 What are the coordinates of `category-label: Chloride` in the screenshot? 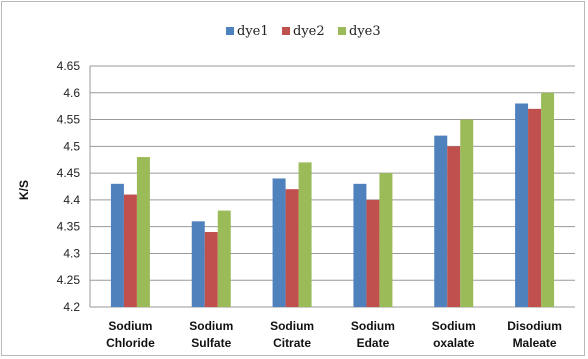 It's located at (130, 343).